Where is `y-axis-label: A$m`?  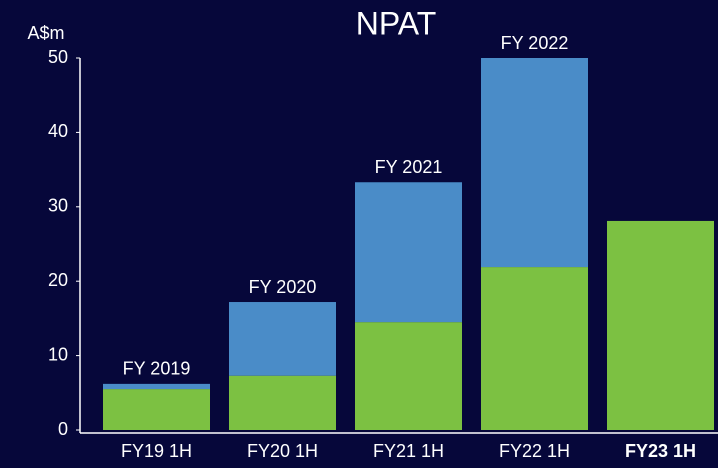
y-axis-label: A$m is located at coordinates (45, 33).